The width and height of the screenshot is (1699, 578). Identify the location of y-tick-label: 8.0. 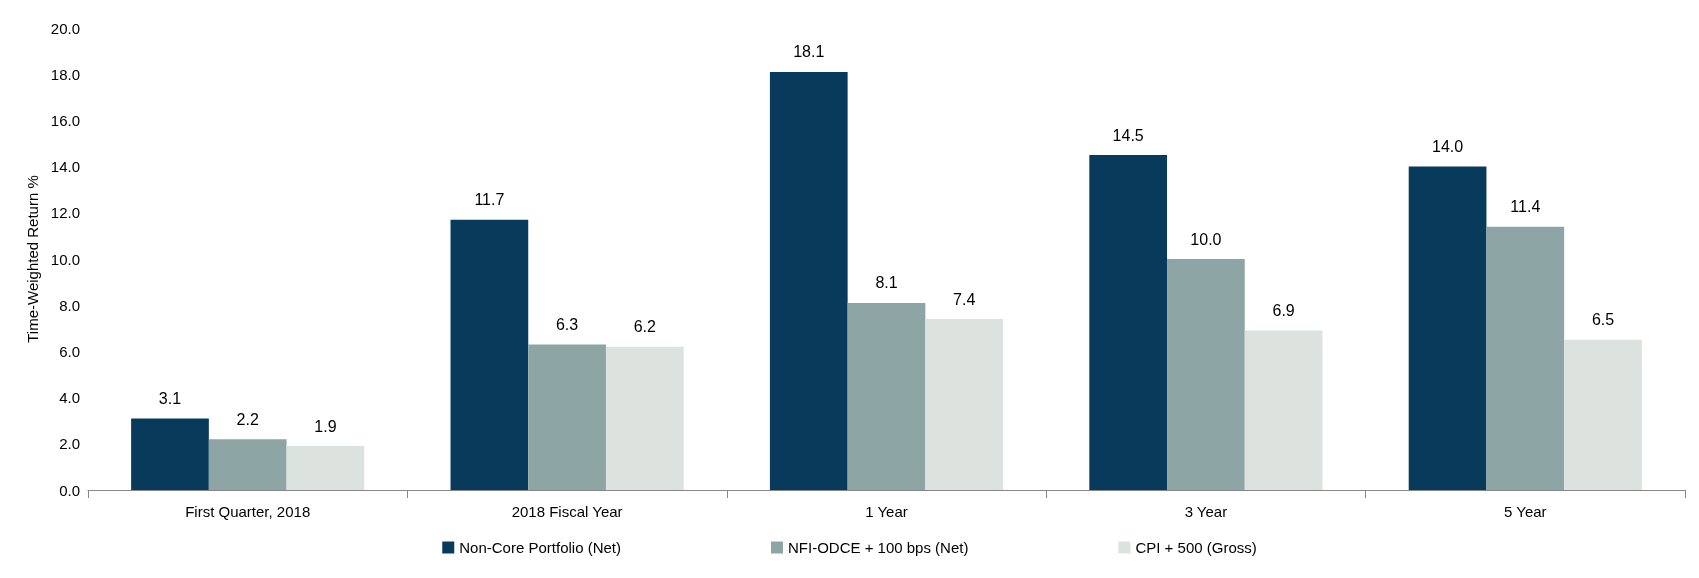
(69, 305).